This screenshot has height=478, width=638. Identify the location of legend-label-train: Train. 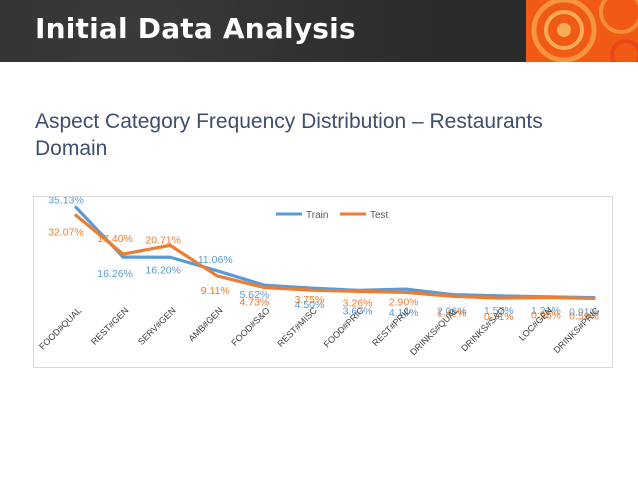
(317, 215).